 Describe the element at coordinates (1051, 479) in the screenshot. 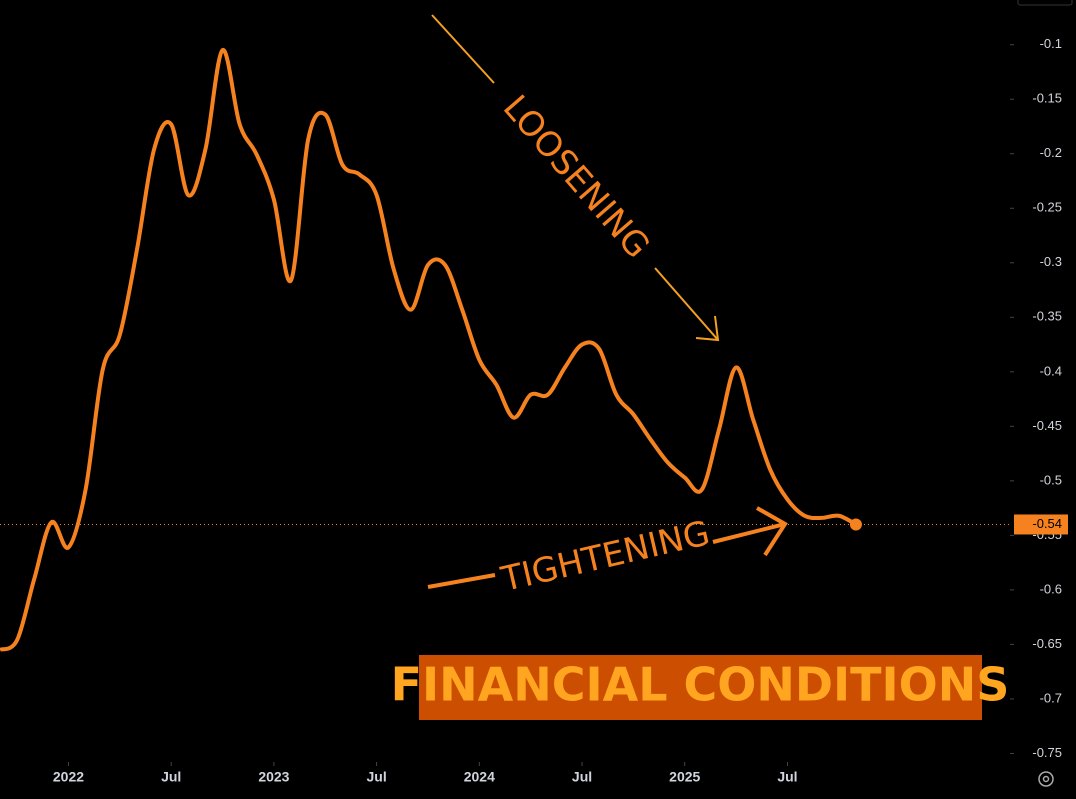

I see `y-tick-label: -0.5` at that location.